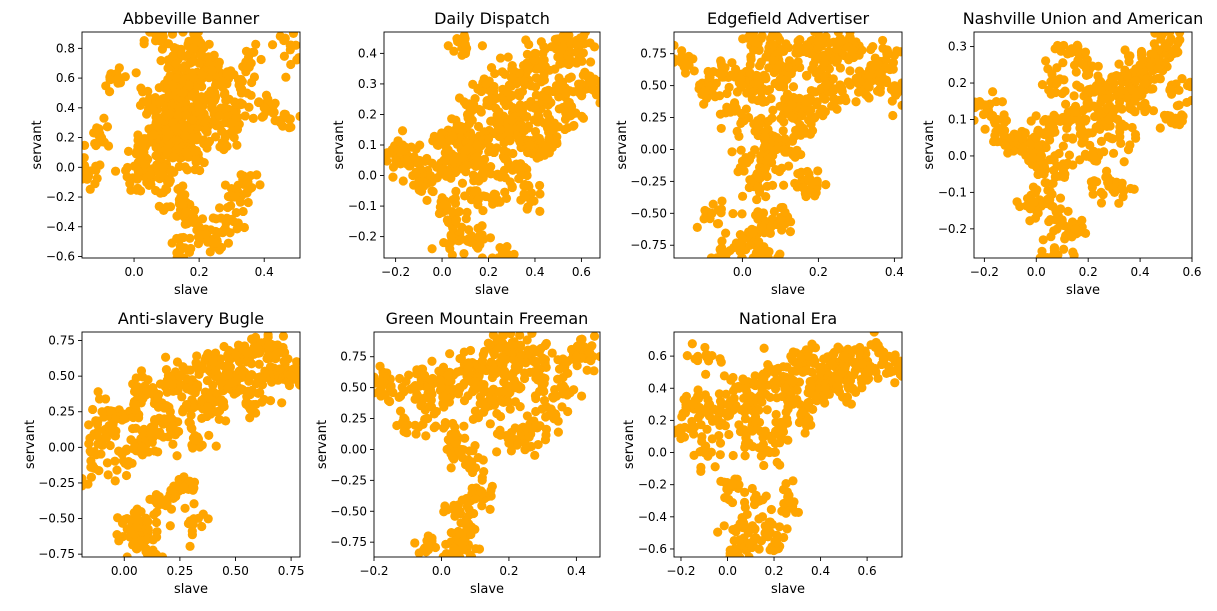 The width and height of the screenshot is (1217, 611). What do you see at coordinates (653, 54) in the screenshot?
I see `y-tick-label: 0.75` at bounding box center [653, 54].